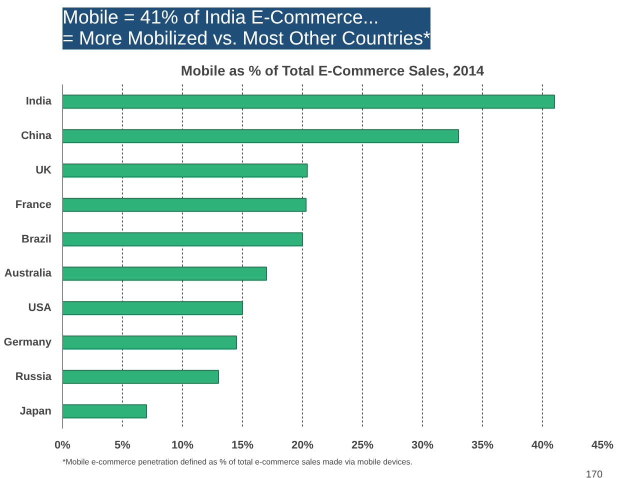 The height and width of the screenshot is (478, 642). I want to click on x-tick-label: 5%, so click(122, 446).